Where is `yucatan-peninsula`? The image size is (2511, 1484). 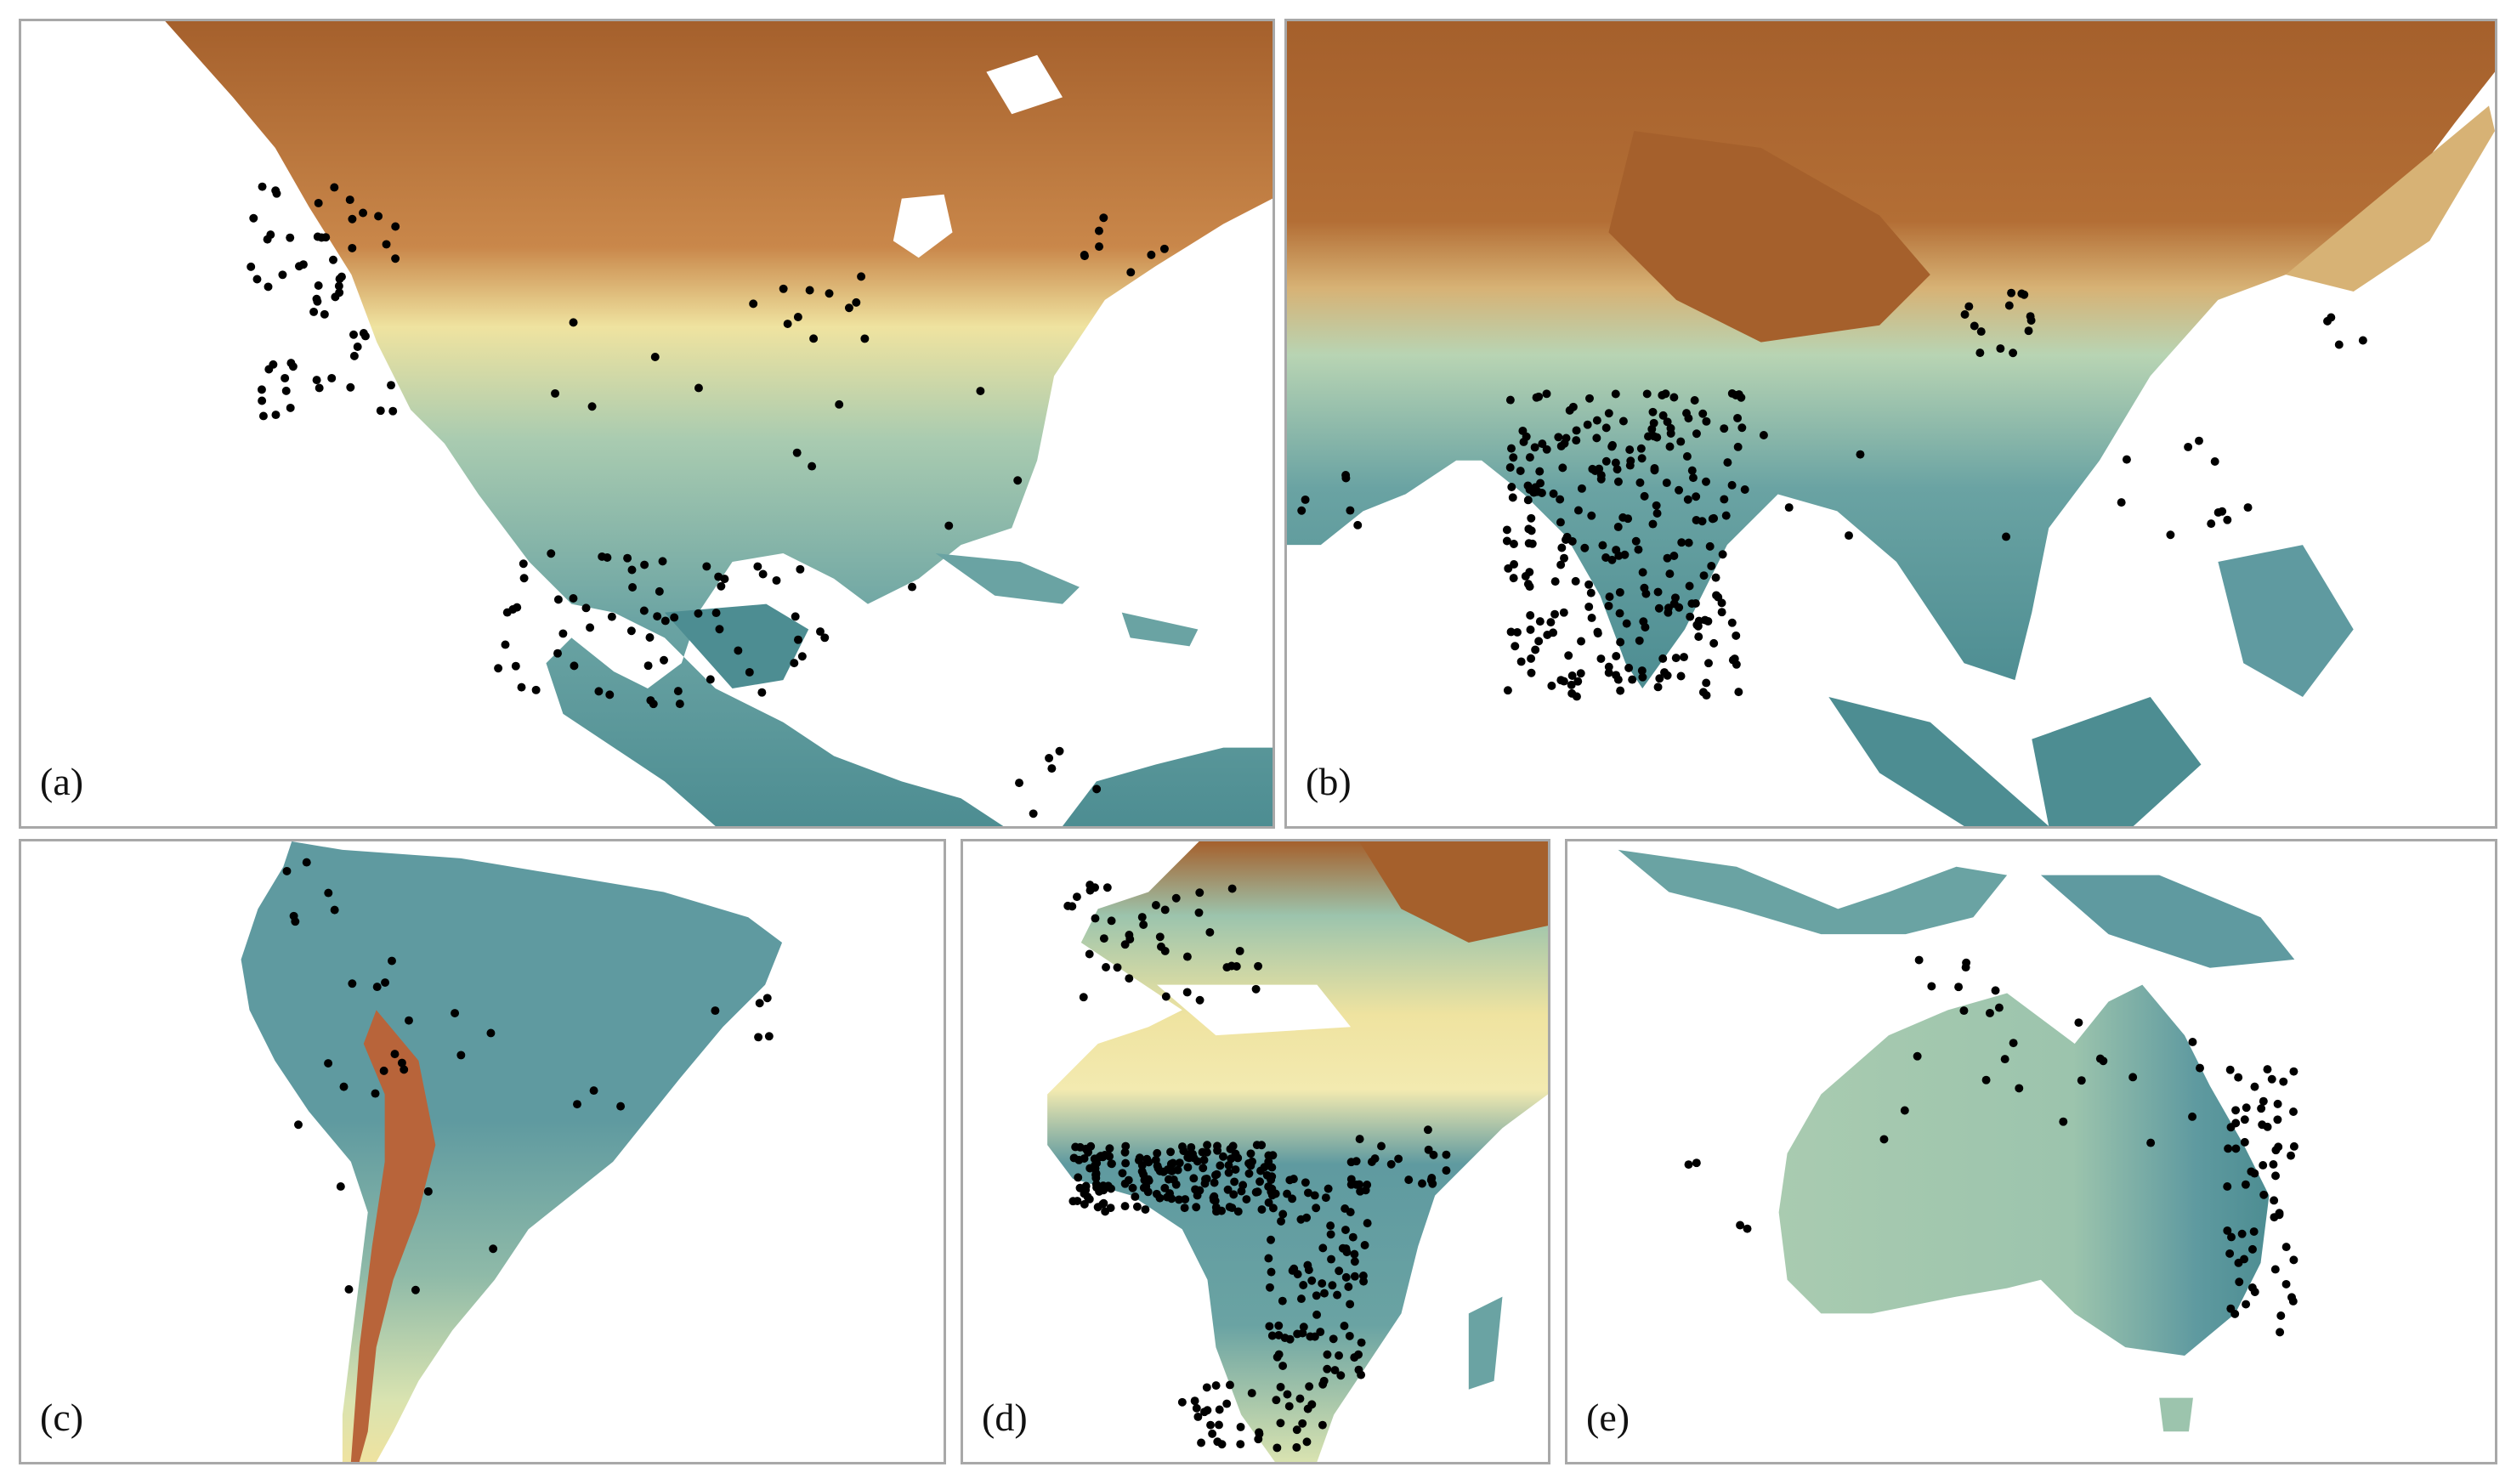
yucatan-peninsula is located at coordinates (736, 646).